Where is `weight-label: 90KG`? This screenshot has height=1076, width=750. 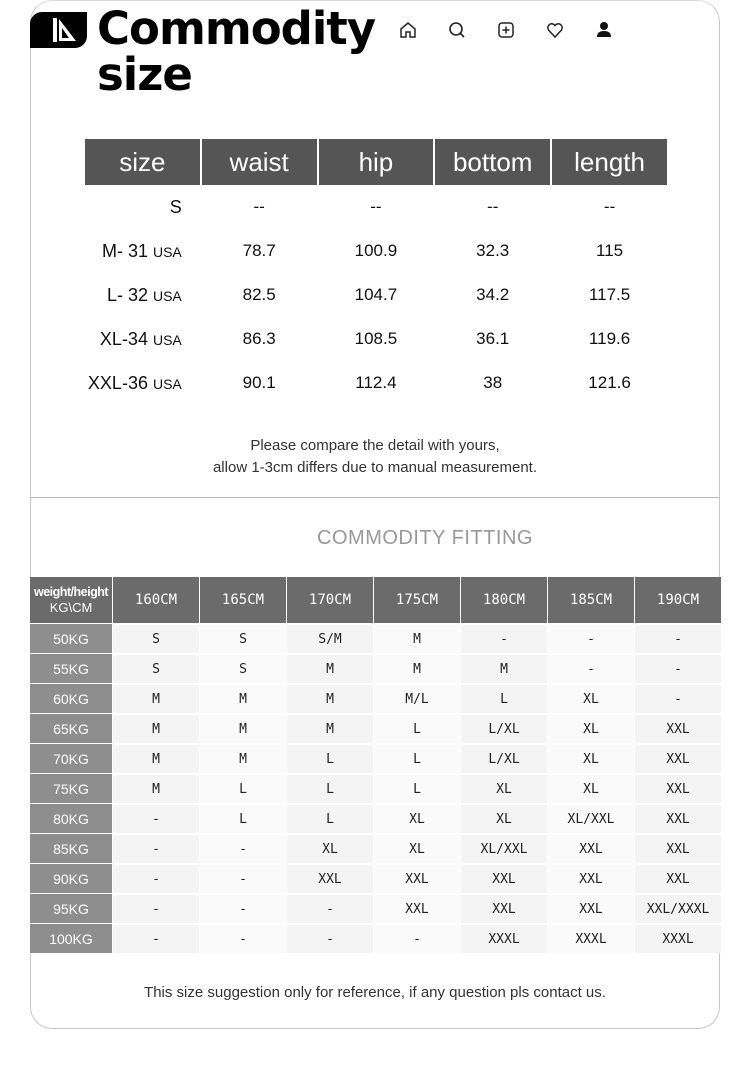 weight-label: 90KG is located at coordinates (71, 878).